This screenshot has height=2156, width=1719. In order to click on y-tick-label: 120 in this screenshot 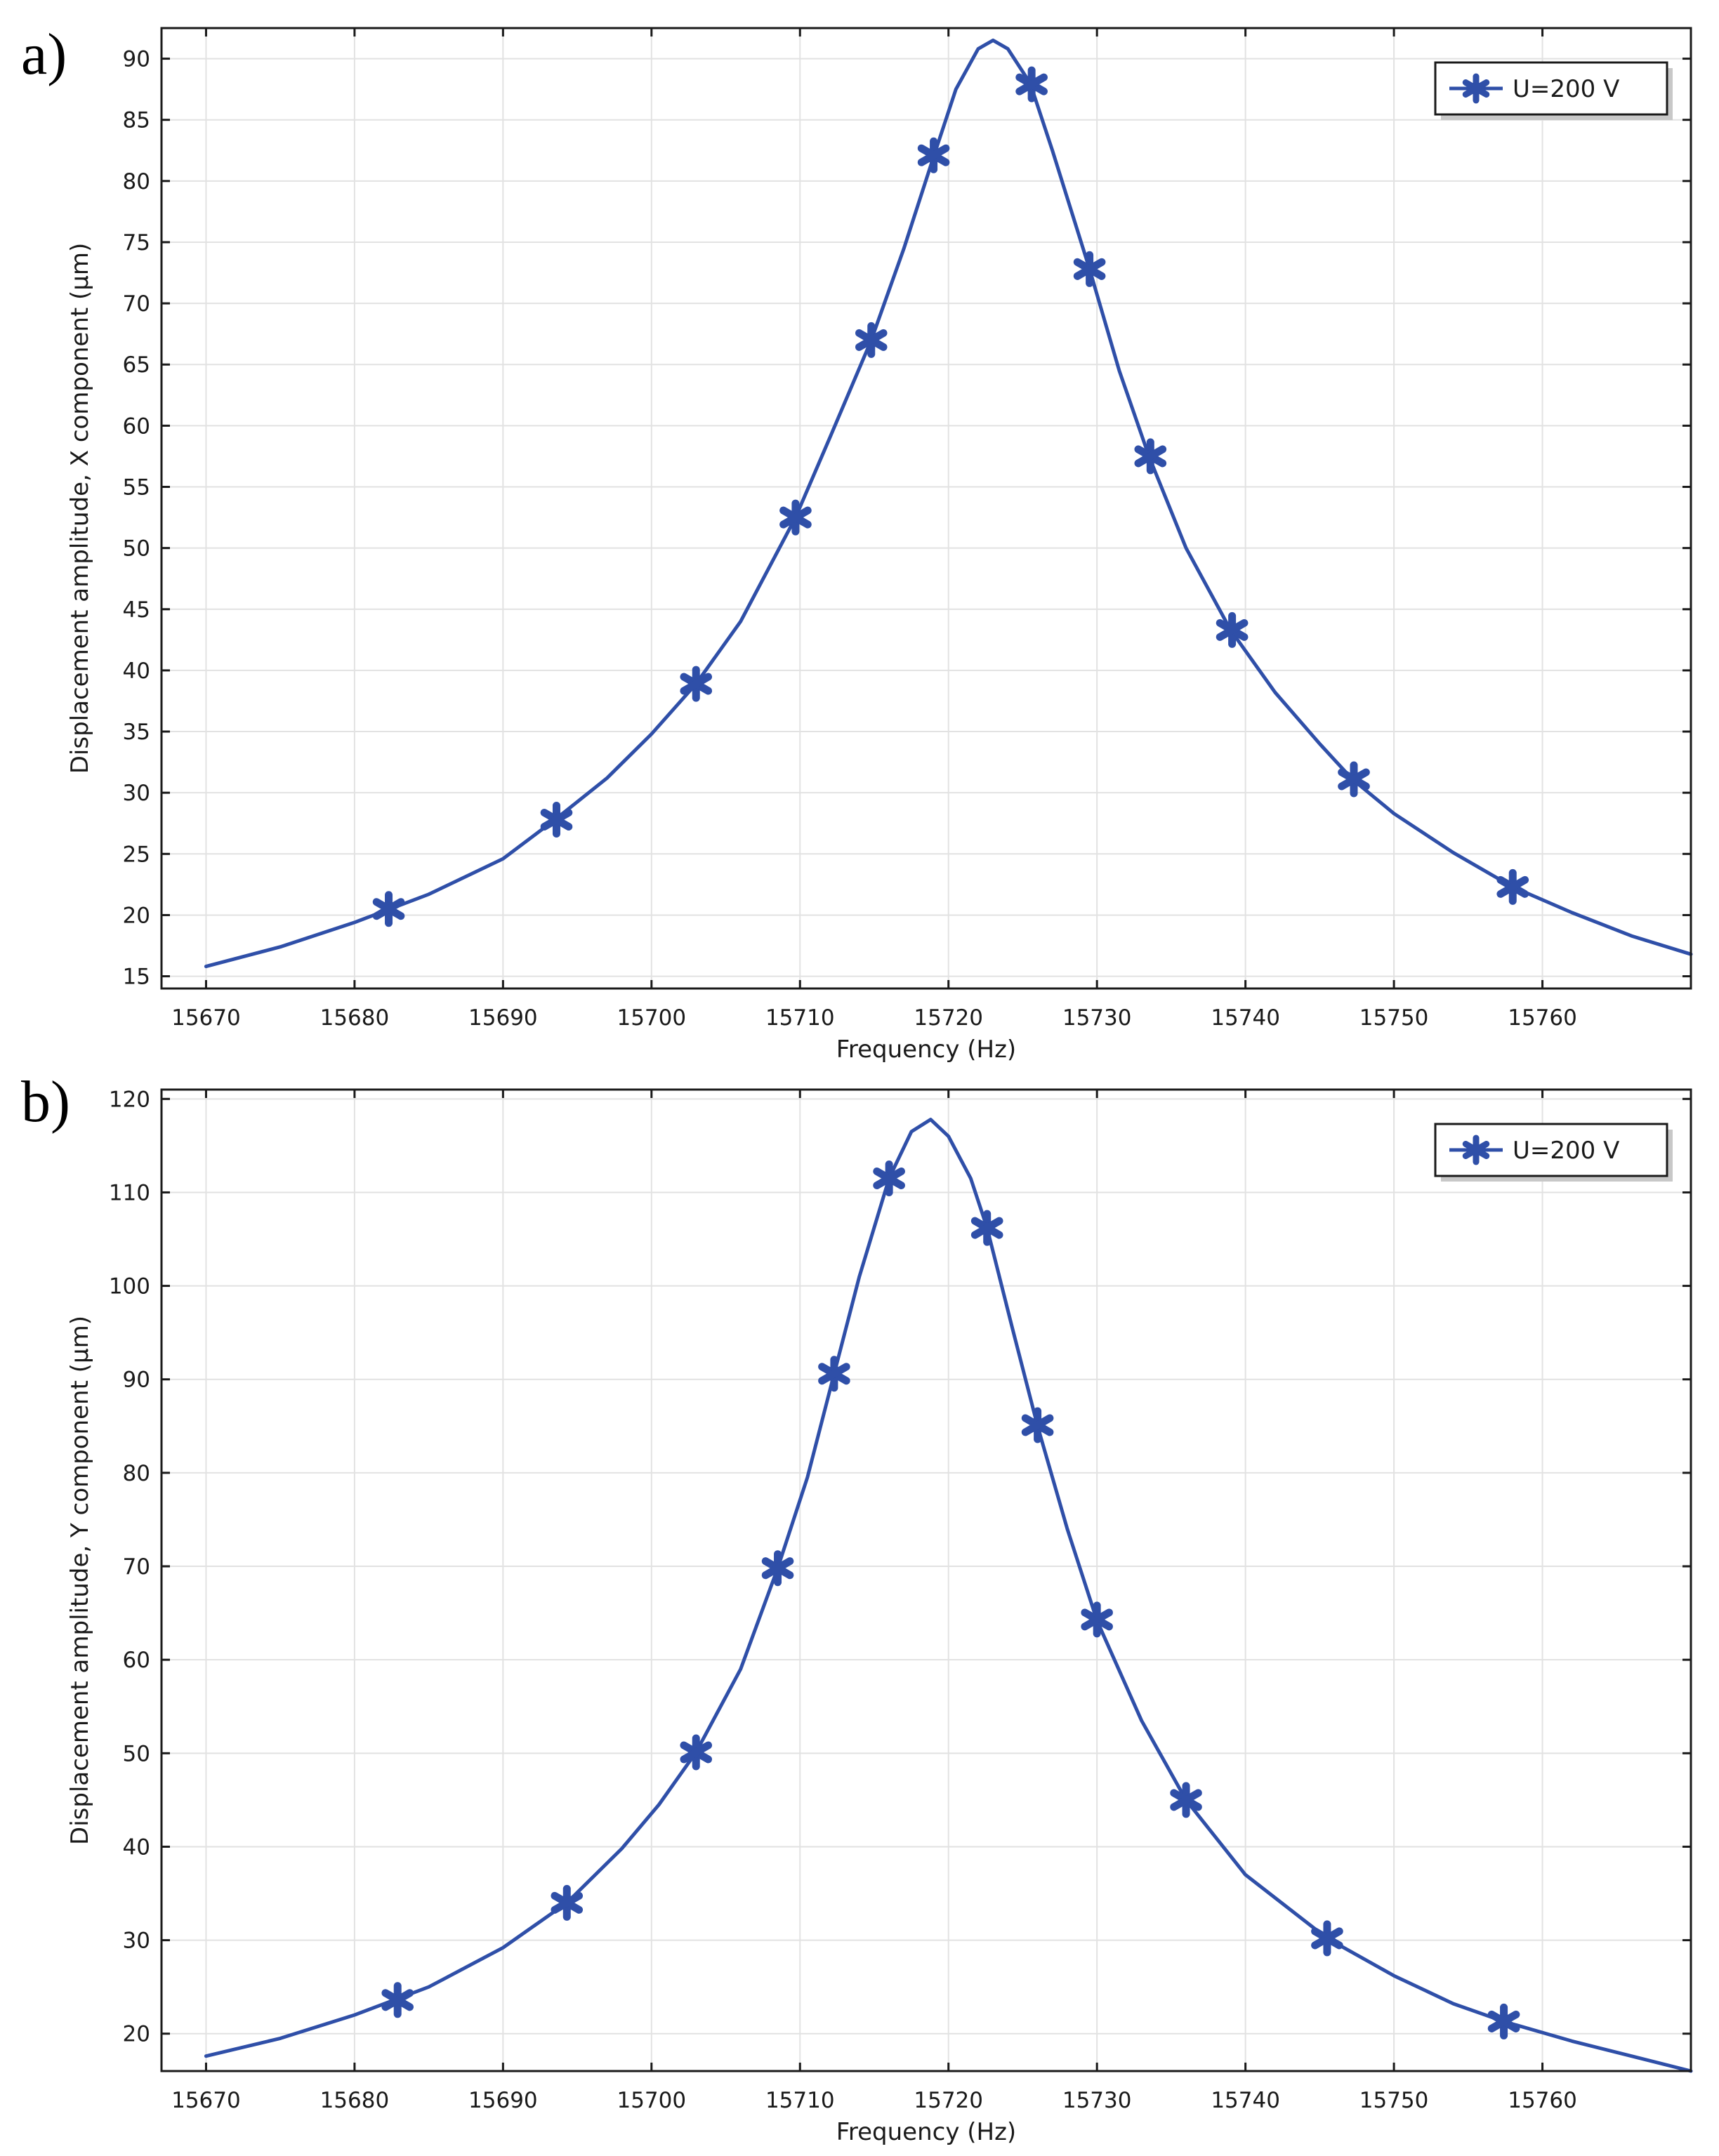, I will do `click(129, 1099)`.